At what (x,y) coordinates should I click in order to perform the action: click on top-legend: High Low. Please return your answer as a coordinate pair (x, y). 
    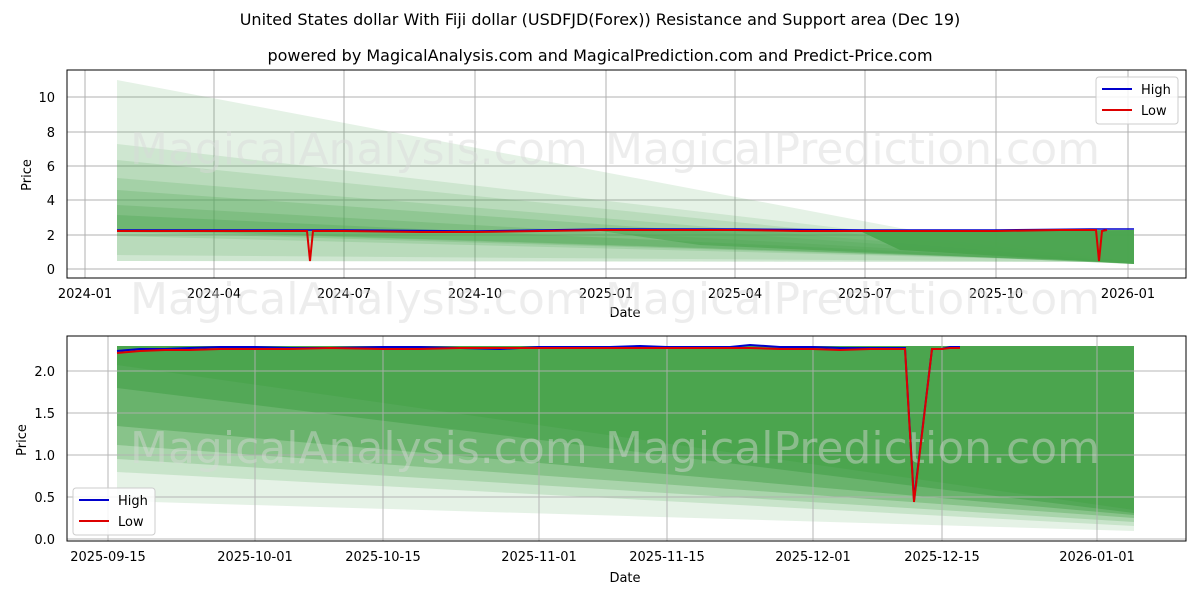
    Looking at the image, I should click on (1137, 100).